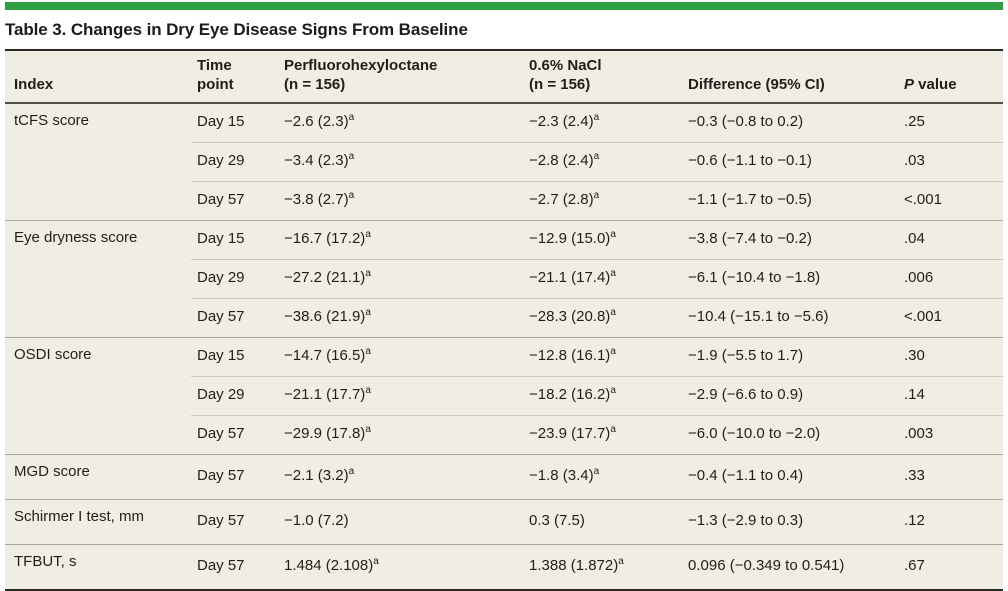  What do you see at coordinates (790, 161) in the screenshot?
I see `cell-difference: −0.6 (−1.1 to −0.1)` at bounding box center [790, 161].